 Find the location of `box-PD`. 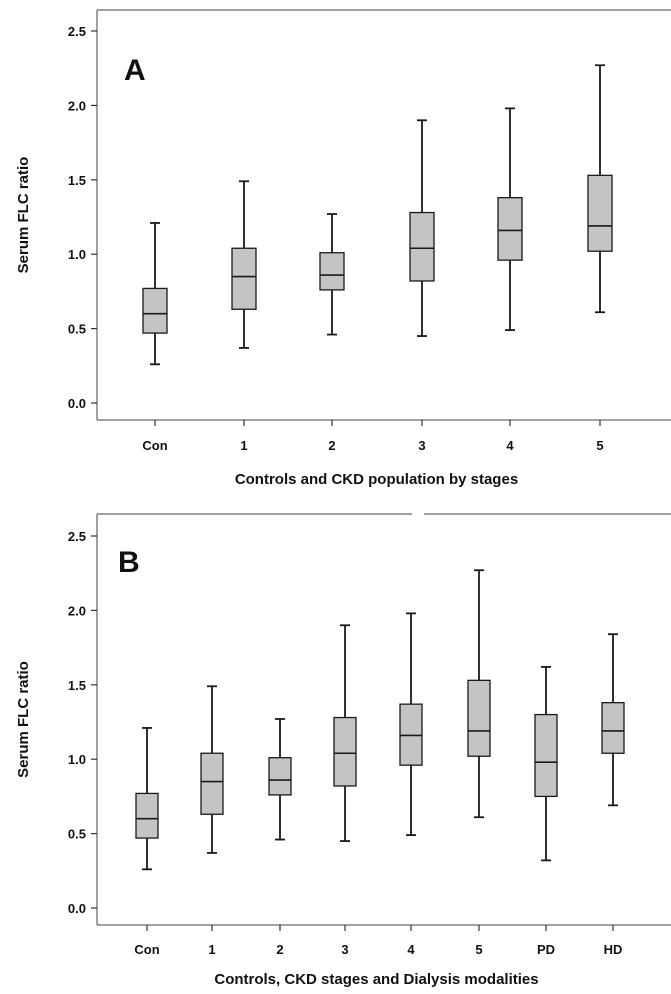

box-PD is located at coordinates (546, 764).